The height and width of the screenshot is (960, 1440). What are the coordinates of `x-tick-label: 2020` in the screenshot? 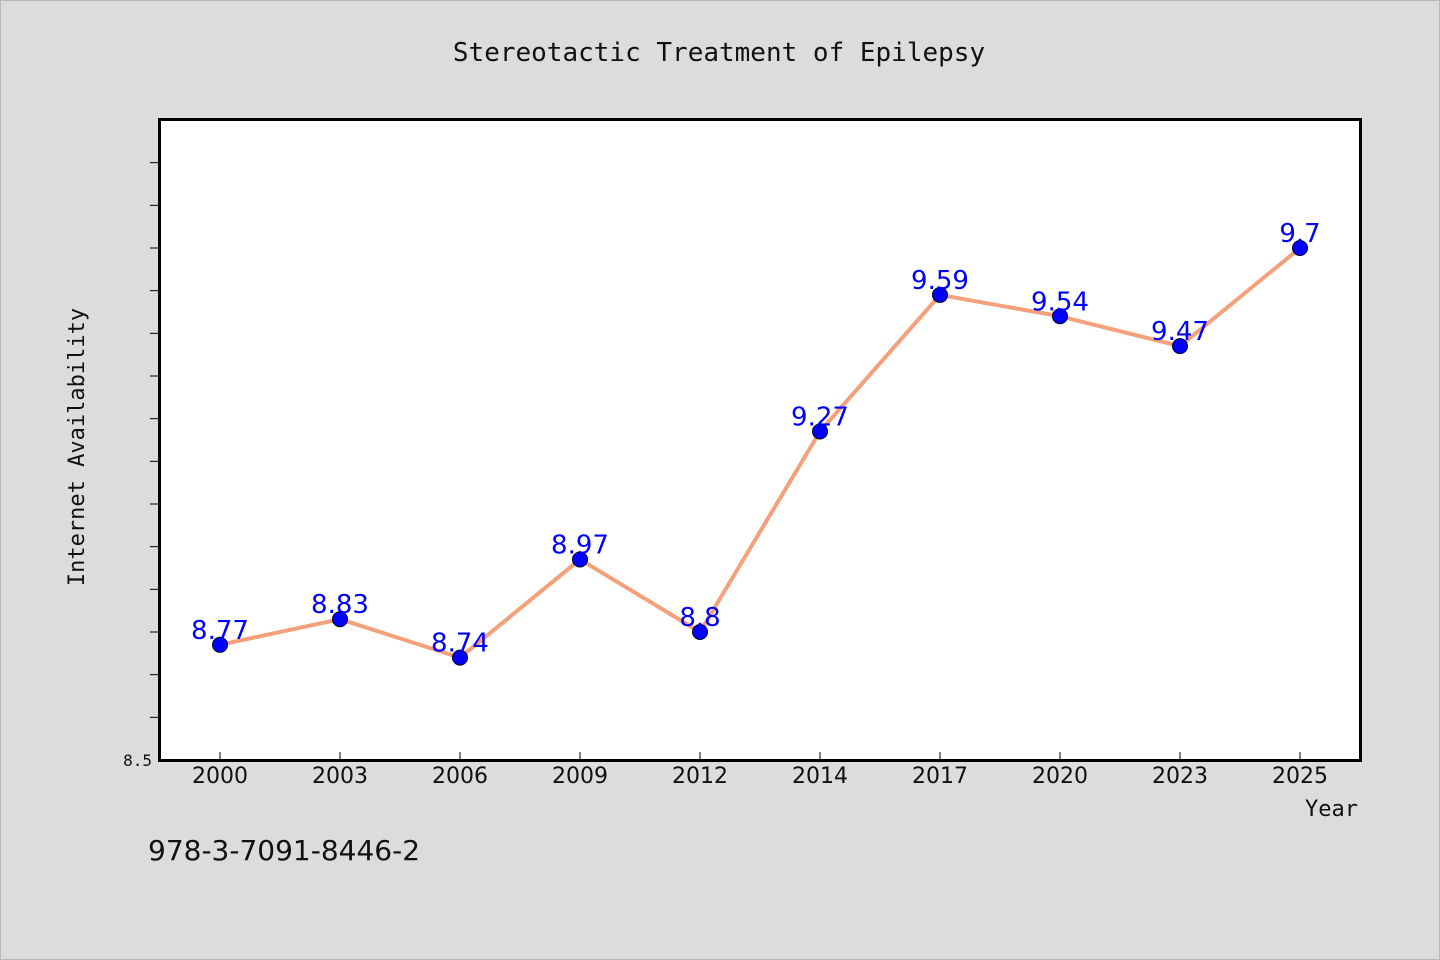 It's located at (1060, 776).